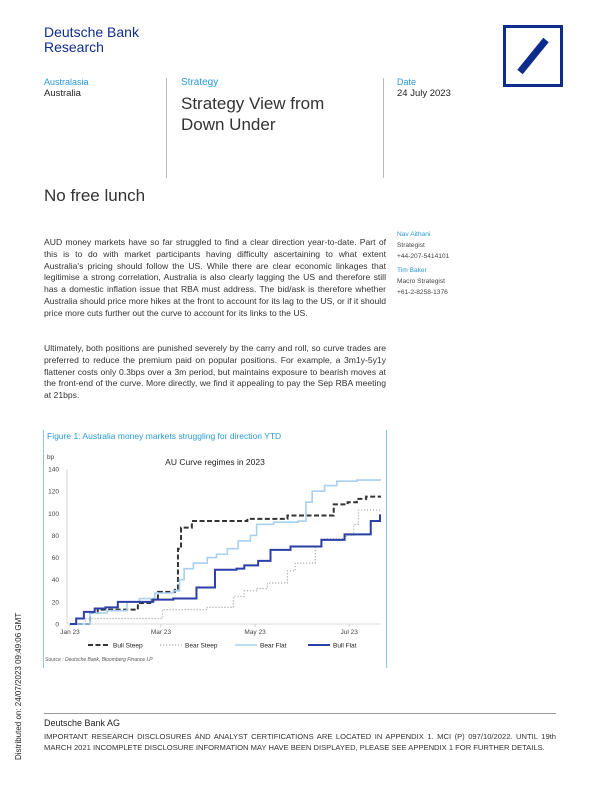 This screenshot has height=800, width=600. Describe the element at coordinates (273, 646) in the screenshot. I see `legend-label: Bear Flat` at that location.